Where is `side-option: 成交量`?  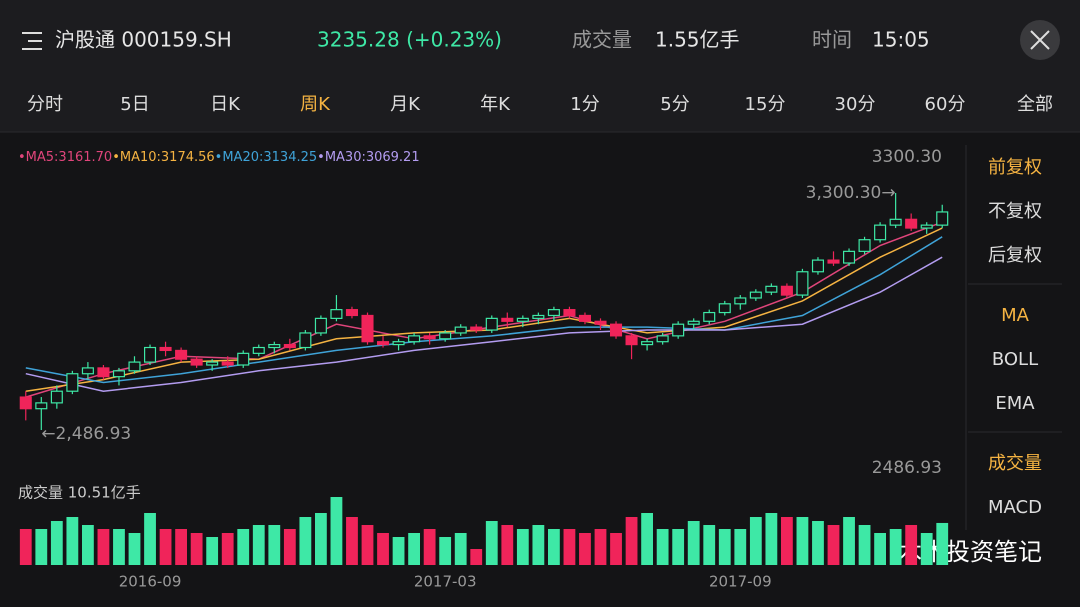
side-option: 成交量 is located at coordinates (1015, 463).